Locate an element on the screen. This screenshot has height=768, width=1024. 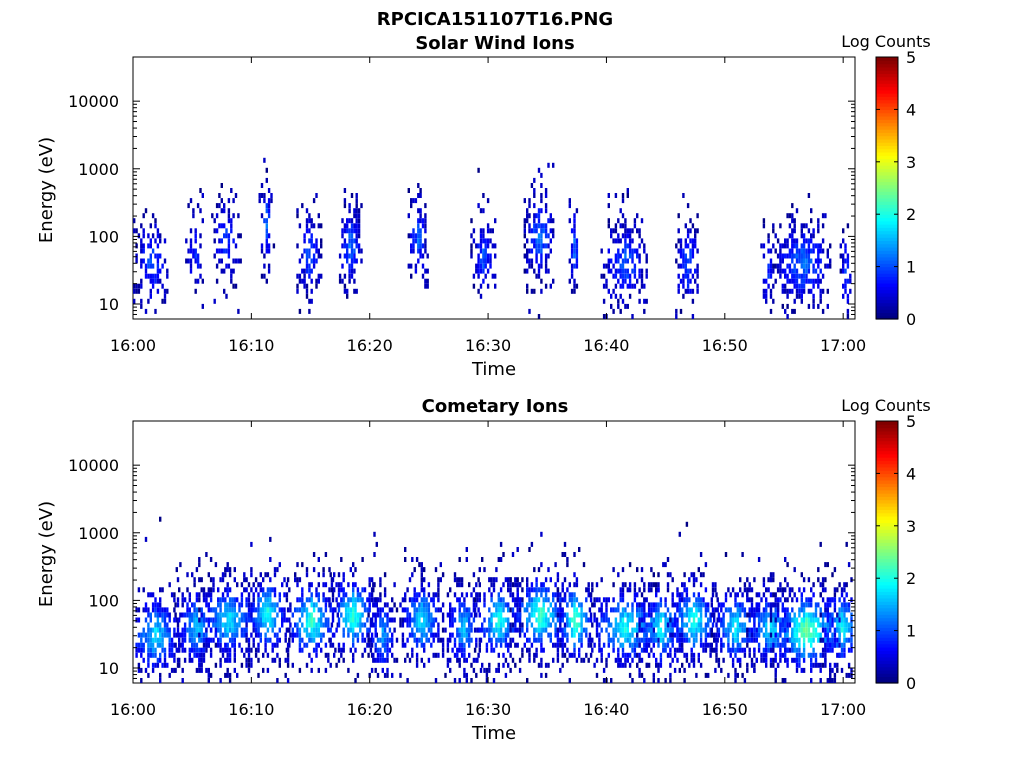
y-tick-label: 10 is located at coordinates (109, 668).